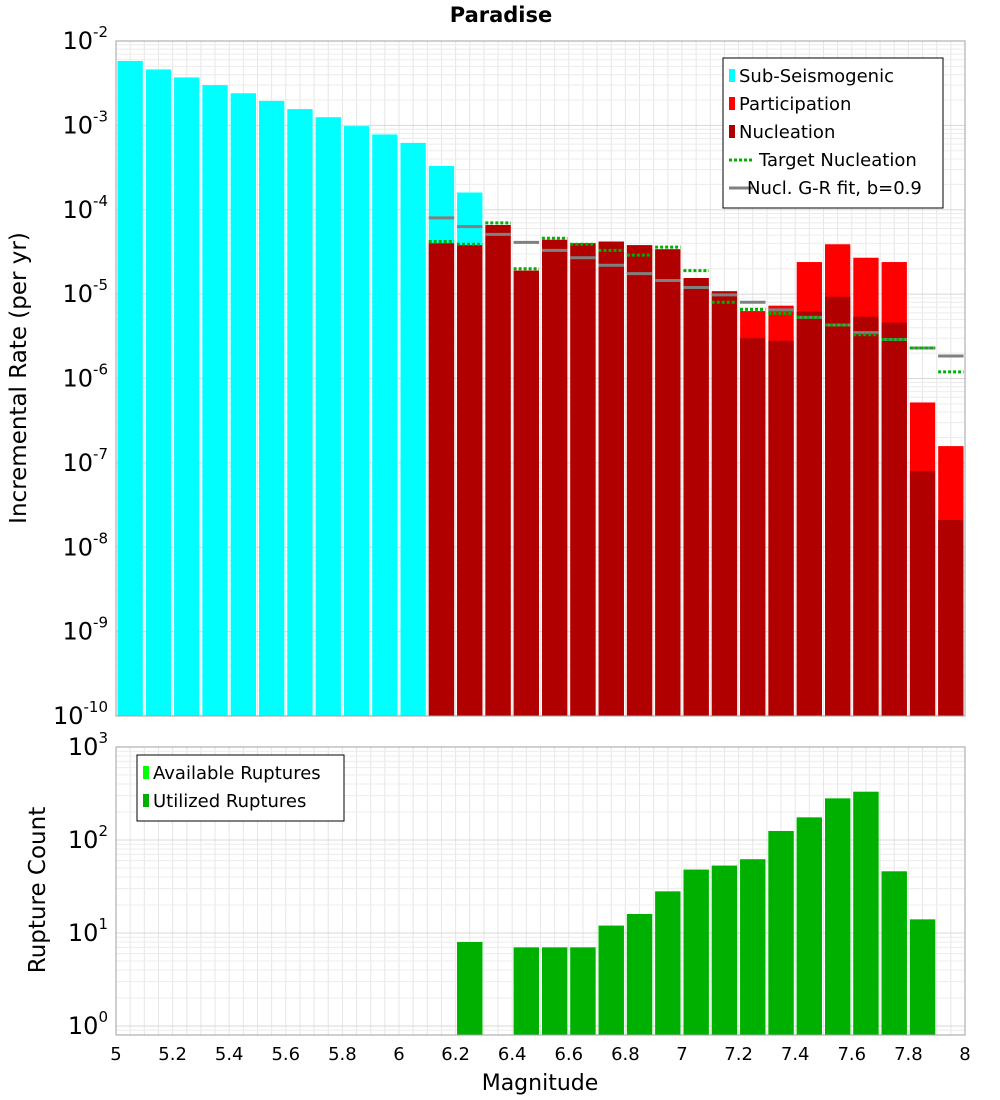 Image resolution: width=1000 pixels, height=1100 pixels. I want to click on x-axis-label: Magnitude, so click(540, 1083).